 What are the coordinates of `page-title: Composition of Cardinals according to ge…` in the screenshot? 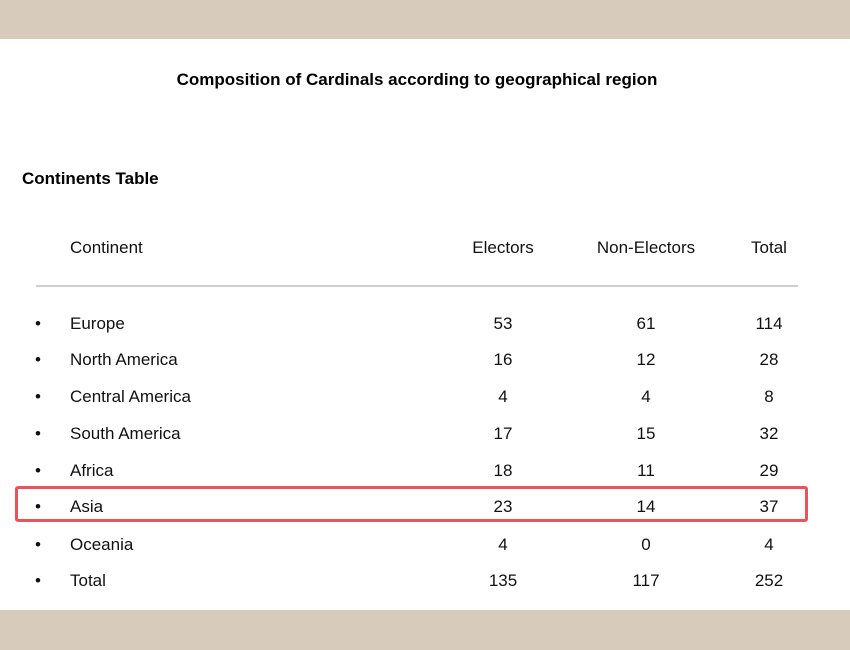 It's located at (417, 79).